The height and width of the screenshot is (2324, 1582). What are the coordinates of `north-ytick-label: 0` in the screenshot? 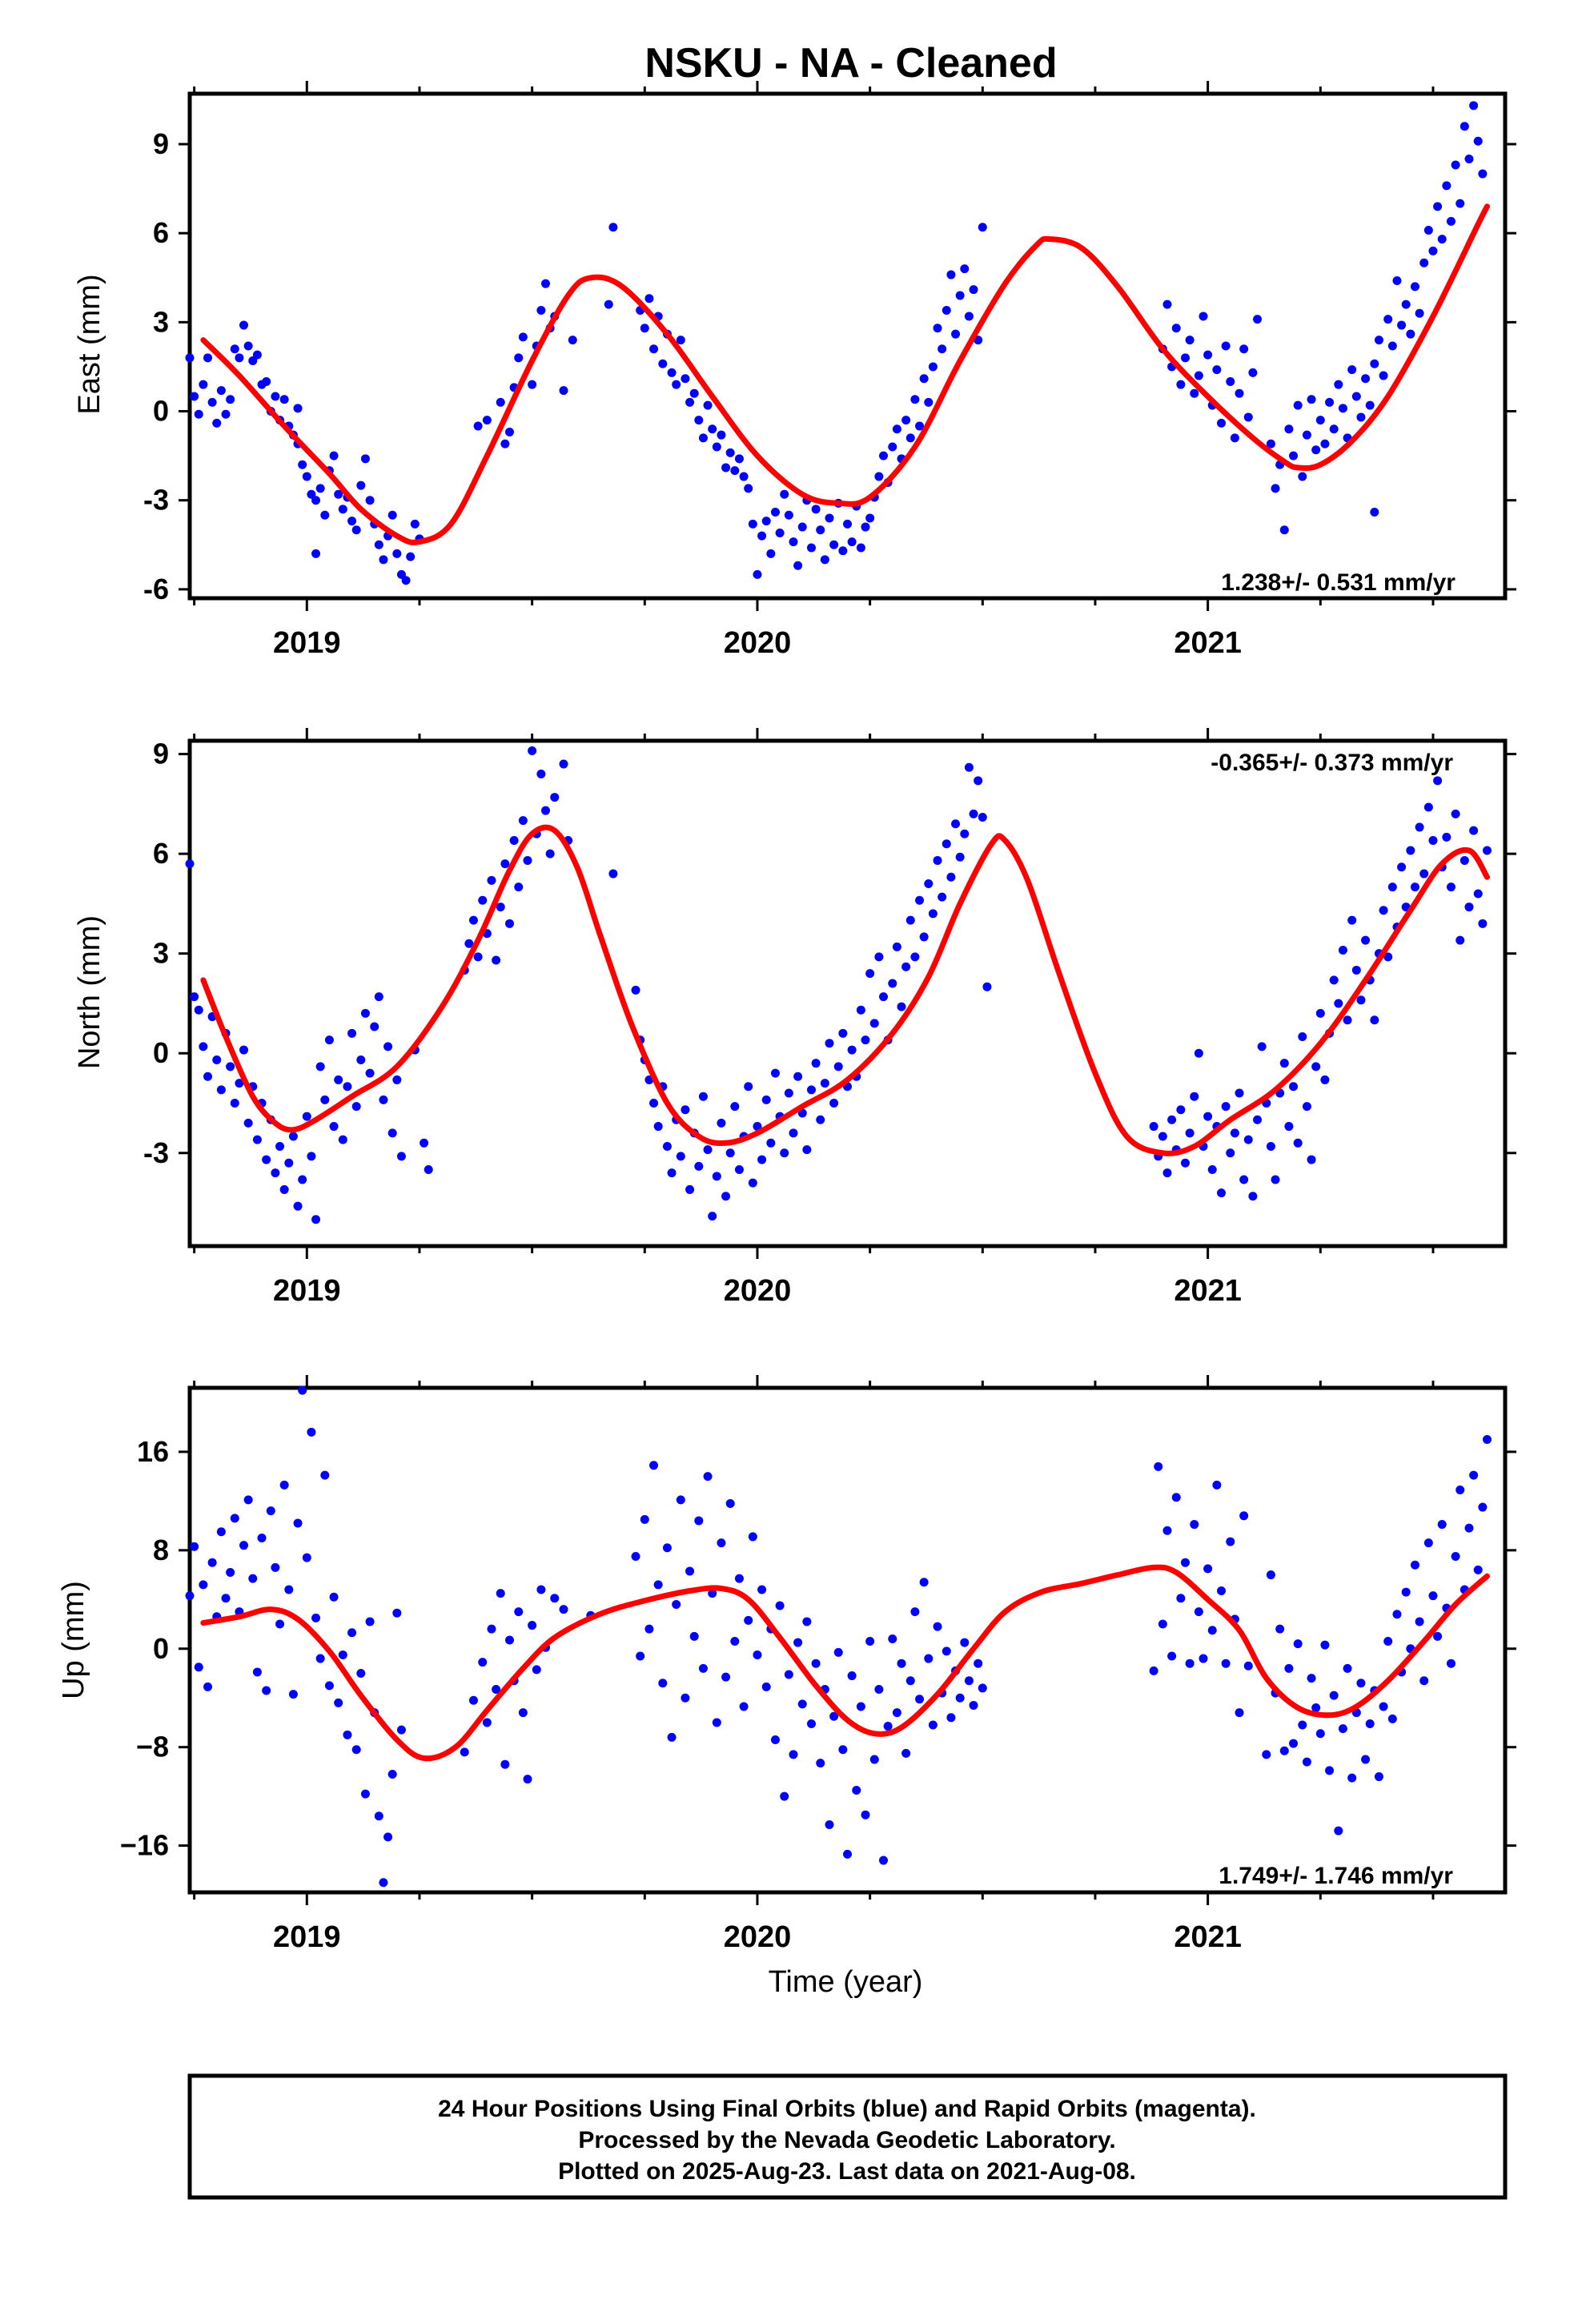 It's located at (161, 1052).